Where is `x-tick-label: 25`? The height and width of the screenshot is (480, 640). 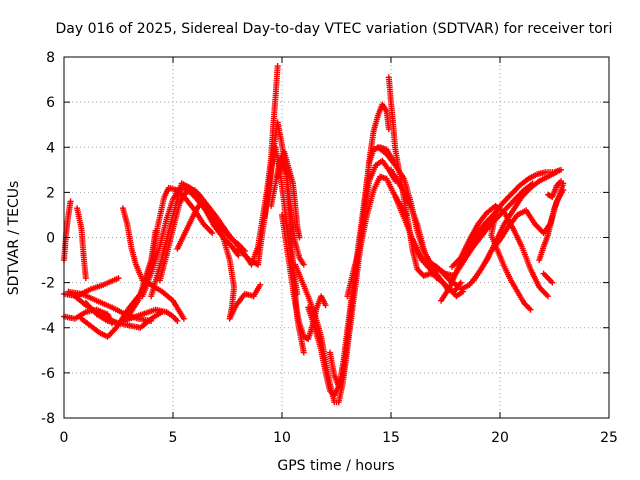 x-tick-label: 25 is located at coordinates (609, 438).